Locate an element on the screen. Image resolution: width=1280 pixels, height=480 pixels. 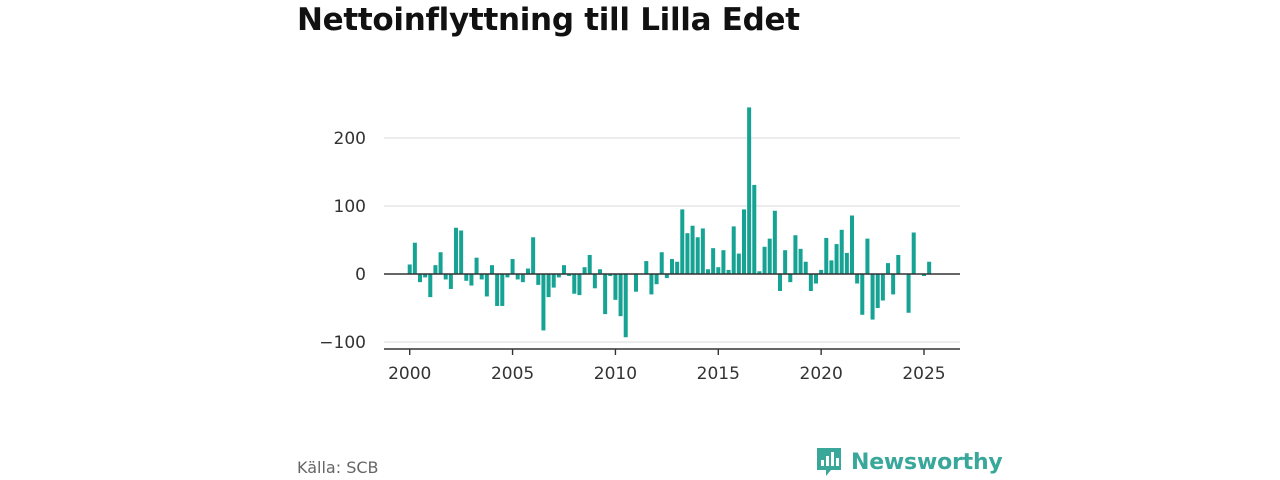
brand-name: Newsworthy is located at coordinates (927, 462).